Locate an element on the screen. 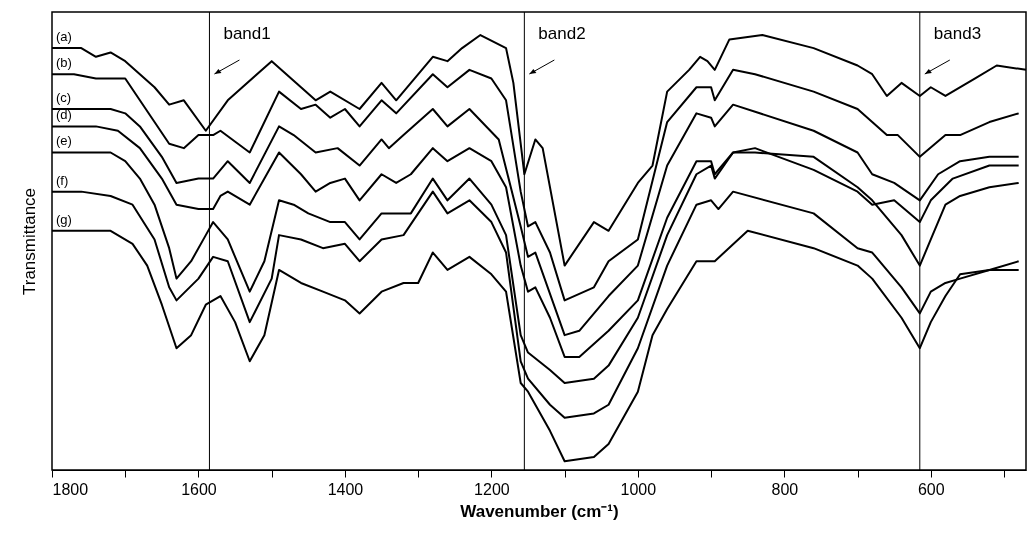  series-label: (b) is located at coordinates (64, 63).